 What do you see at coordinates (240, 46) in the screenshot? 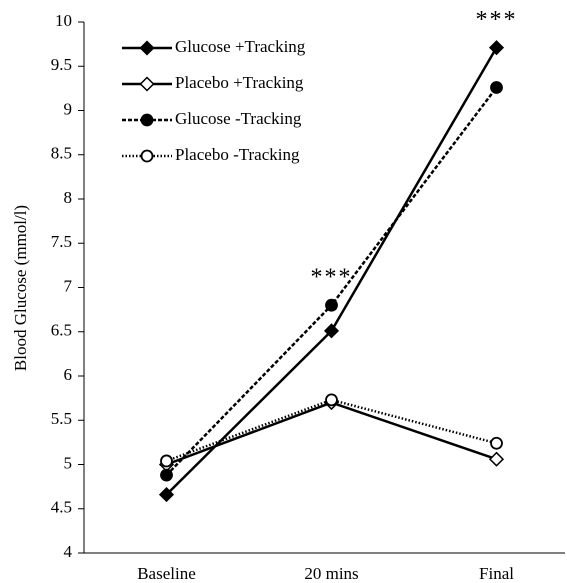
I see `legend-label: Glucose +Tracking` at bounding box center [240, 46].